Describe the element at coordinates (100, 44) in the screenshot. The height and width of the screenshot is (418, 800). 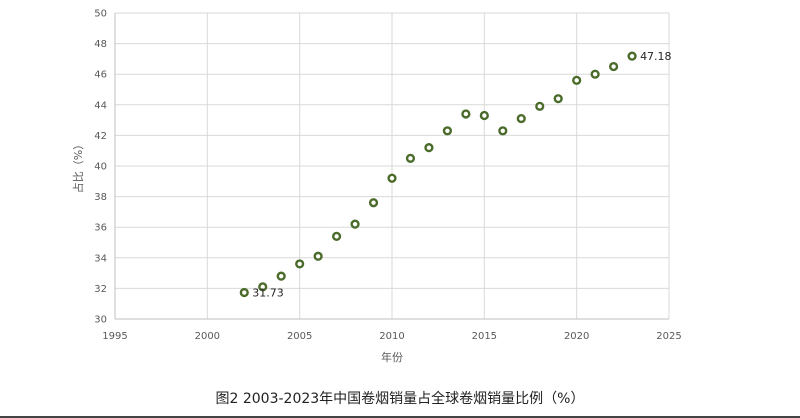
I see `y-tick-label: 48` at that location.